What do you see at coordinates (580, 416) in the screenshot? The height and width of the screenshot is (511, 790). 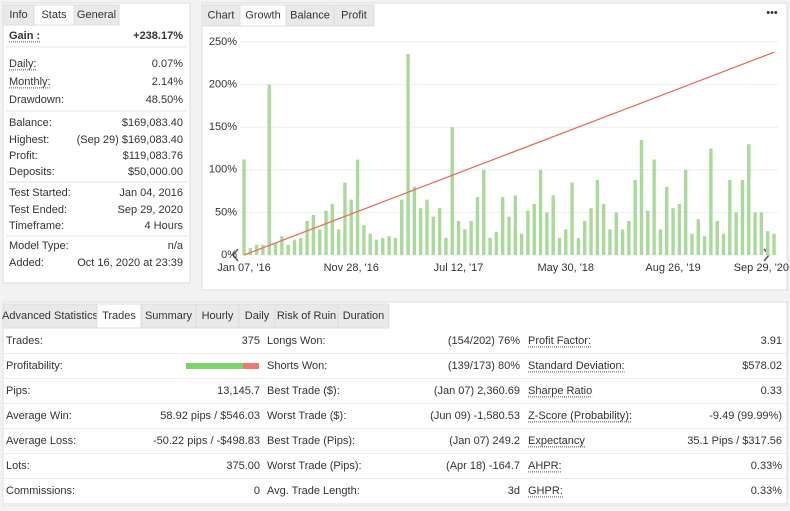 I see `stat-label: Z-Score (Probability):` at bounding box center [580, 416].